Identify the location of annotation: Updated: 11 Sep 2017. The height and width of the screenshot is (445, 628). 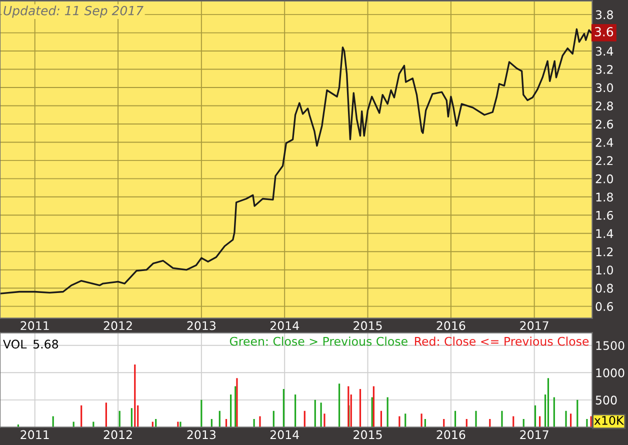
(74, 12).